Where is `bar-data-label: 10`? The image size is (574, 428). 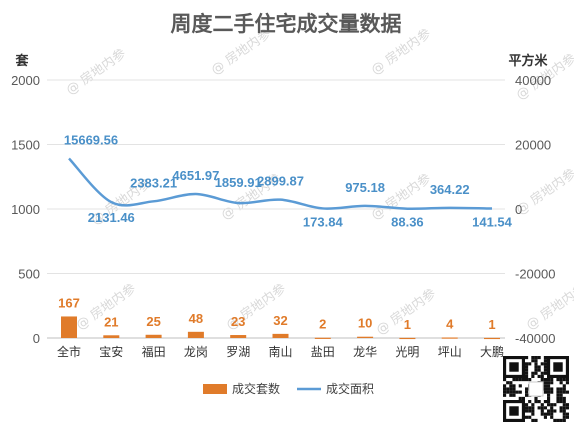 bar-data-label: 10 is located at coordinates (365, 323).